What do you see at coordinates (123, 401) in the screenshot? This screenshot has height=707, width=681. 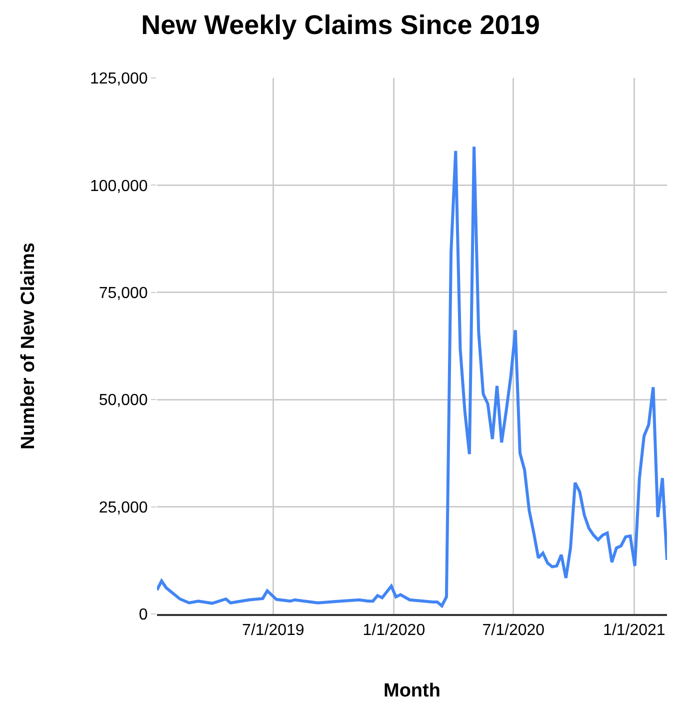 I see `y-tick-label: 50,000` at bounding box center [123, 401].